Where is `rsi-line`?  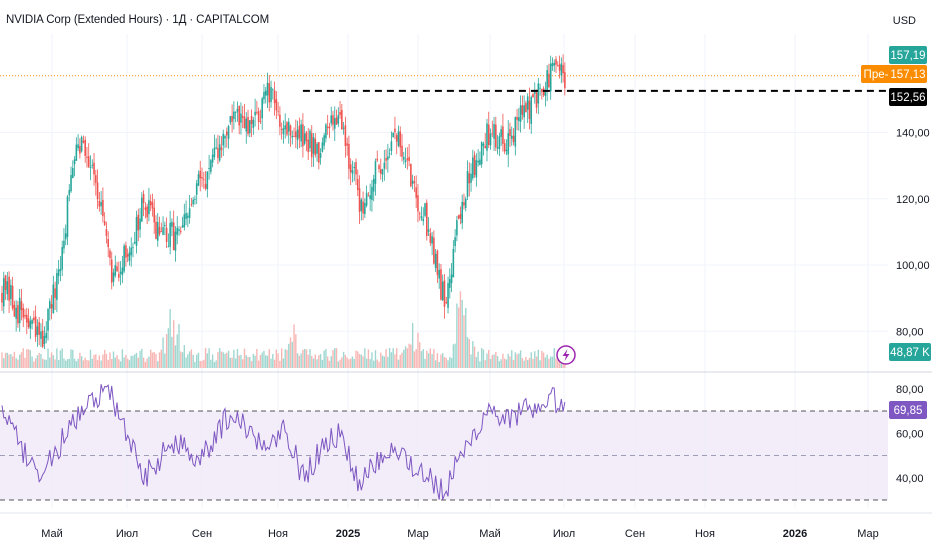 rsi-line is located at coordinates (283, 442).